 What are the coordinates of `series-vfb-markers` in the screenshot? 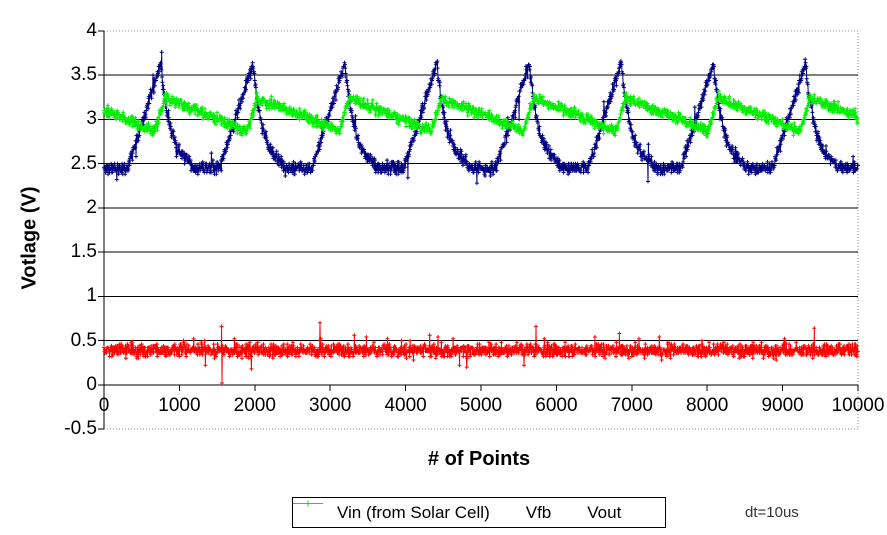 It's located at (481, 352).